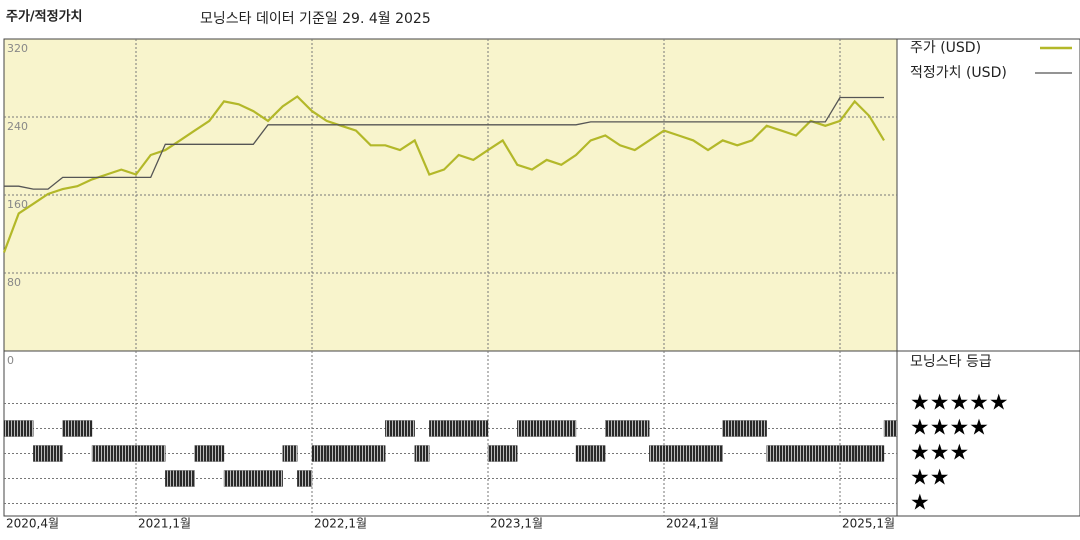  What do you see at coordinates (340, 524) in the screenshot?
I see `x-tick-label: 2022,1월` at bounding box center [340, 524].